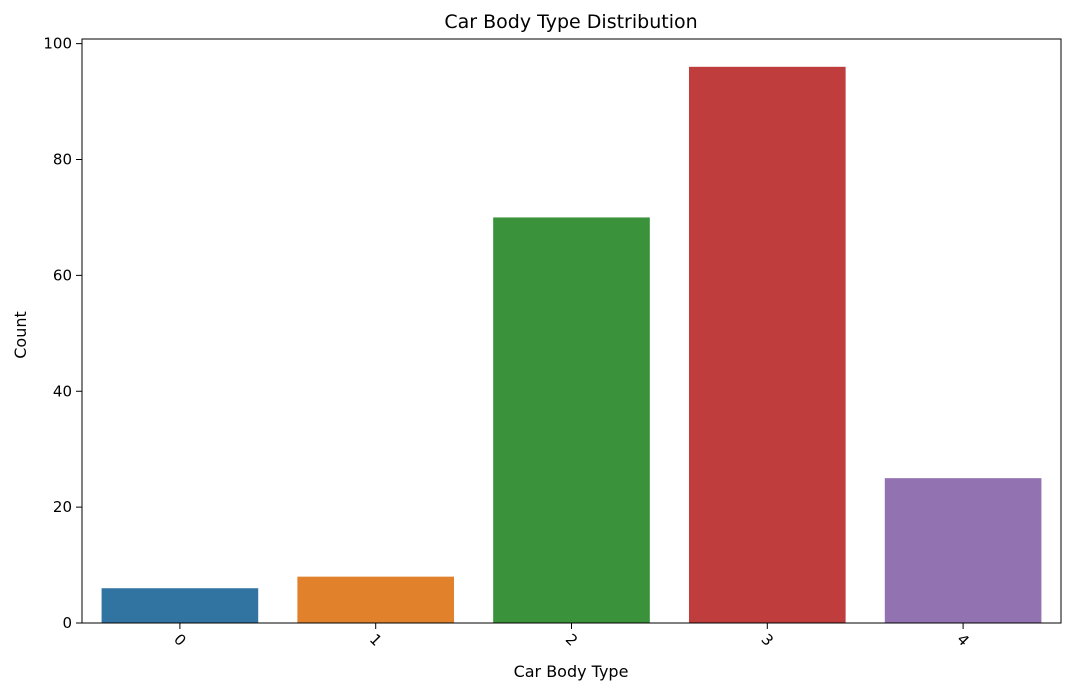 Image resolution: width=1070 pixels, height=689 pixels. I want to click on y-tick-label: 20, so click(62, 507).